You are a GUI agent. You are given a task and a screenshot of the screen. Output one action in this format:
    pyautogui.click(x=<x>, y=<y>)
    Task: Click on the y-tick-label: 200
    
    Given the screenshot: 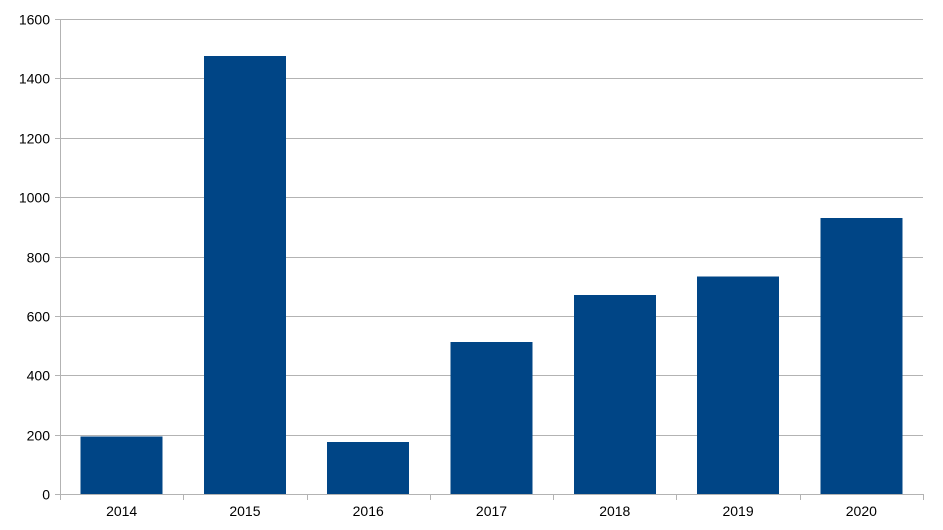 What is the action you would take?
    pyautogui.click(x=39, y=436)
    